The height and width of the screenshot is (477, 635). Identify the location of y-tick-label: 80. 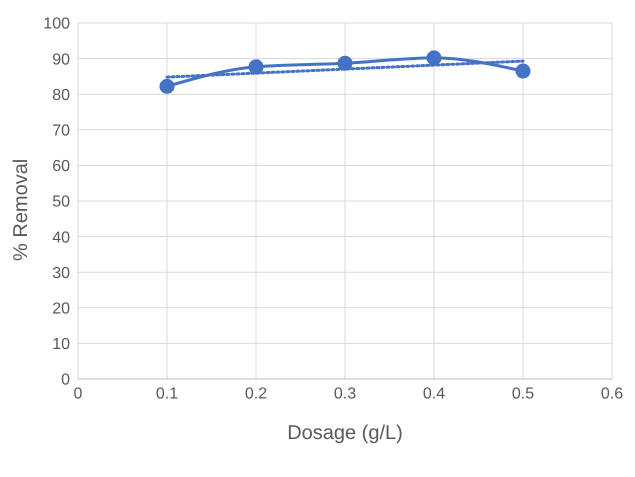
(61, 95).